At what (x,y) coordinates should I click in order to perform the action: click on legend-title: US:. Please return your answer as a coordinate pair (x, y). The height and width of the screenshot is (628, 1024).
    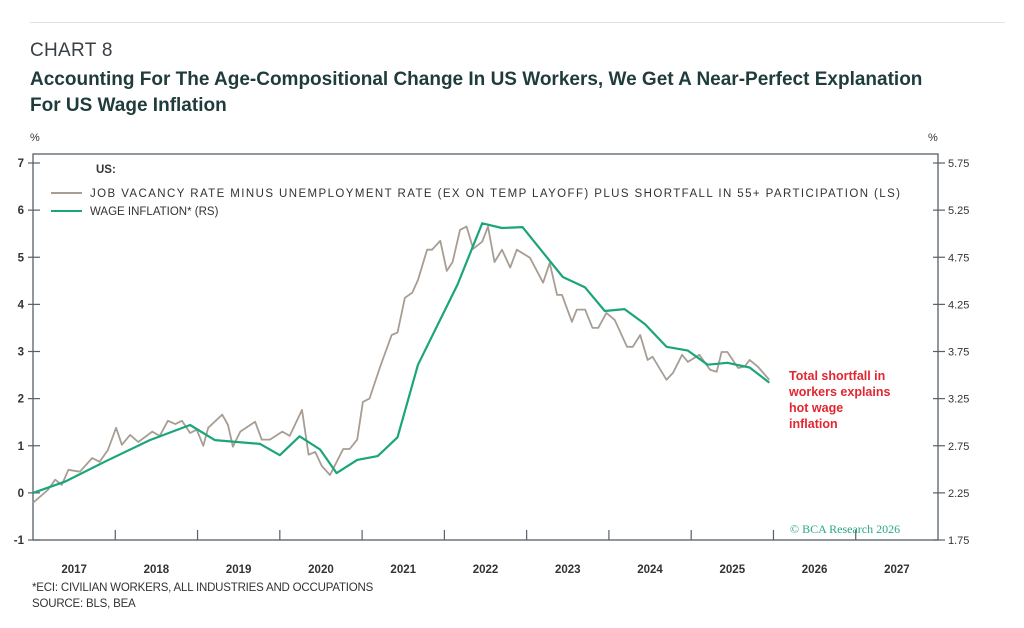
    Looking at the image, I should click on (106, 170).